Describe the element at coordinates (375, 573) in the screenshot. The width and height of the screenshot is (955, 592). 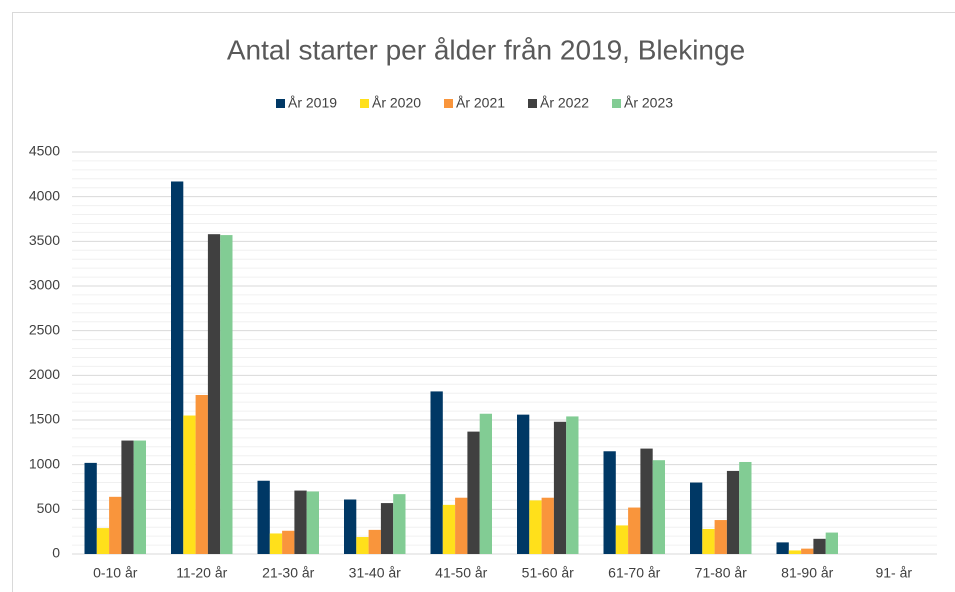
I see `x-tick-label: 31-40 år` at that location.